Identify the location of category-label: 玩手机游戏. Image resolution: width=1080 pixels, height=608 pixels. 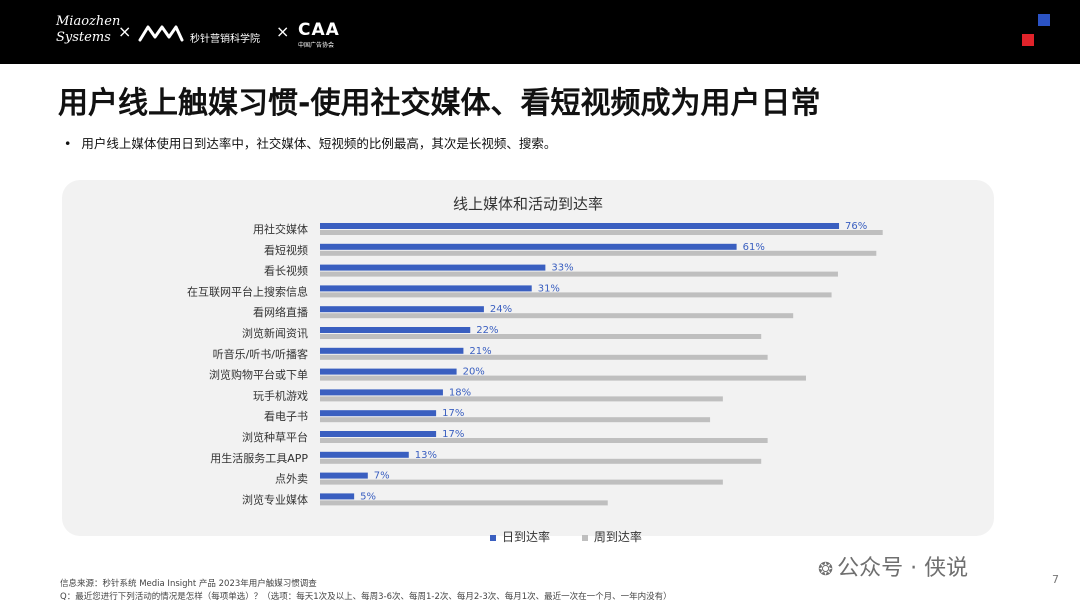
(280, 395).